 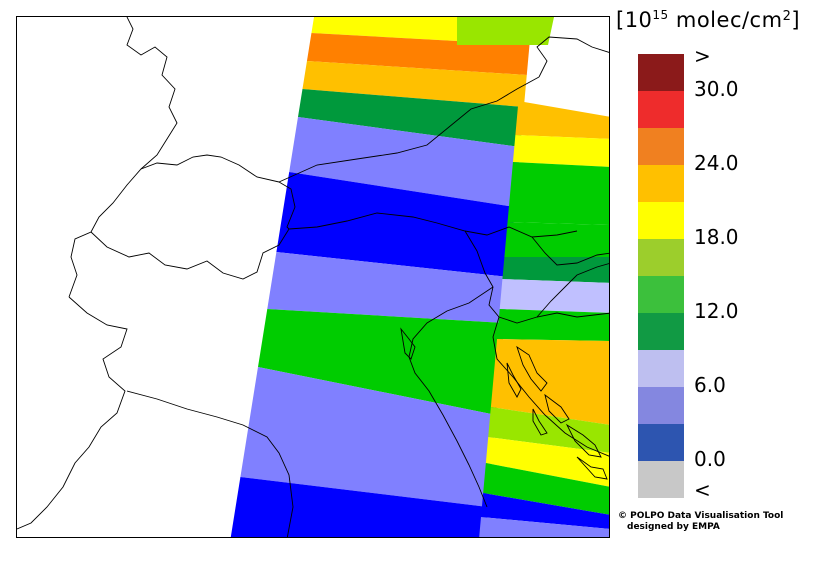 I want to click on unit-square: 2, so click(x=787, y=16).